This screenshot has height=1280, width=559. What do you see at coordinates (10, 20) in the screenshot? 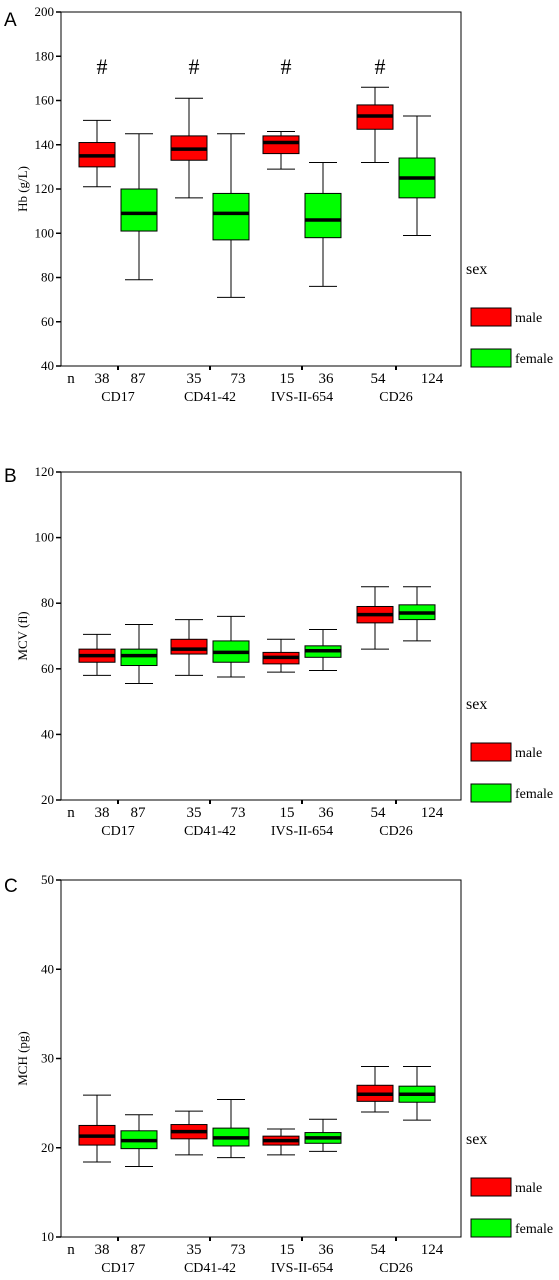
I see `panel-letter: A` at bounding box center [10, 20].